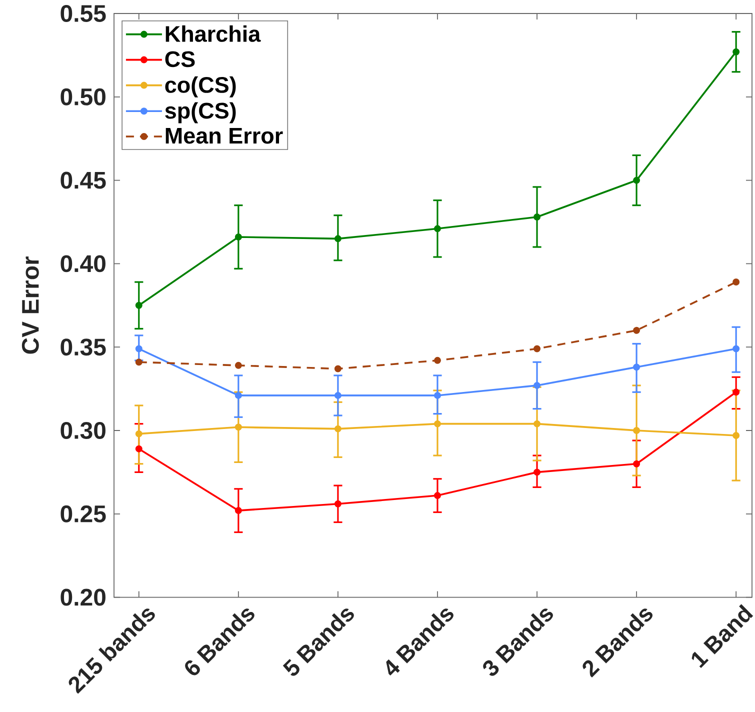 This screenshot has height=712, width=755. Describe the element at coordinates (83, 13) in the screenshot. I see `y-tick-label: 0.55` at that location.